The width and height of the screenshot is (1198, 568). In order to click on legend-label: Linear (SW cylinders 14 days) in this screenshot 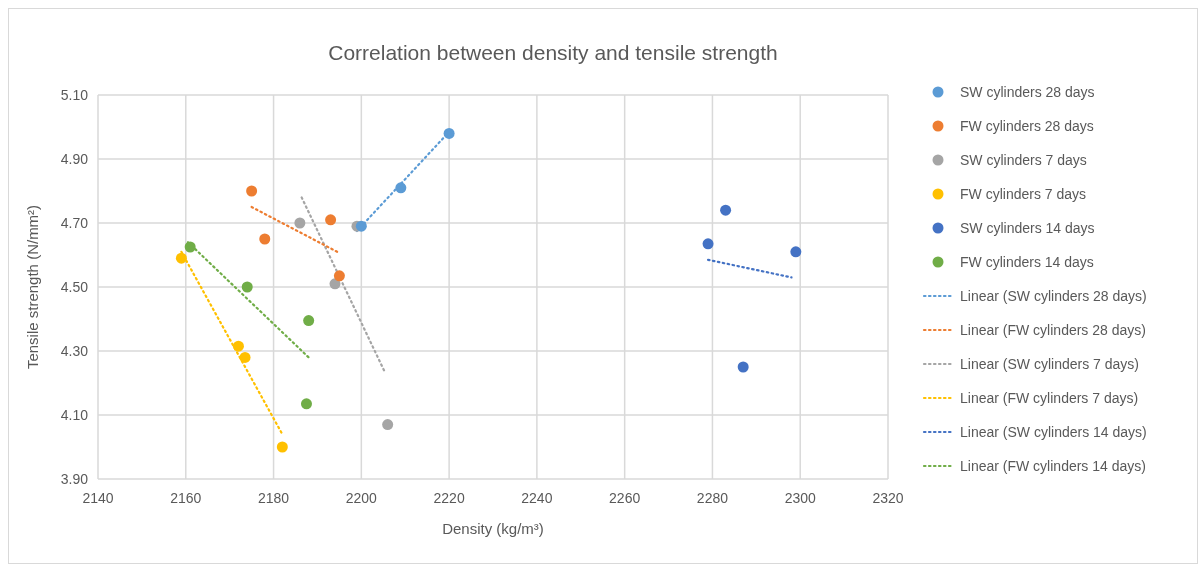, I will do `click(1053, 432)`.